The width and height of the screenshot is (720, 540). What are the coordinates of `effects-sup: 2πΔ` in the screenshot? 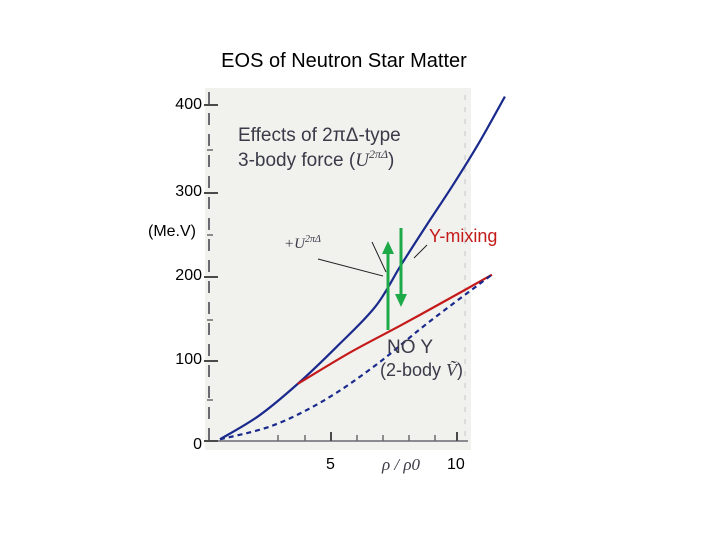 It's located at (378, 154).